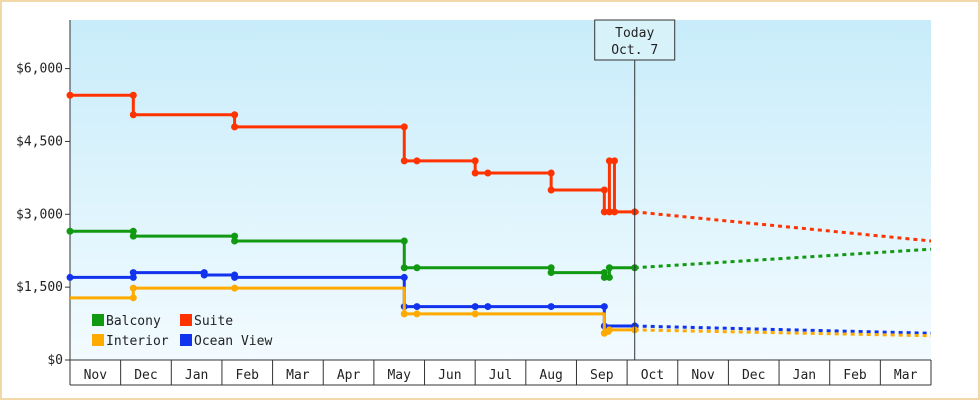 The image size is (980, 400). I want to click on y-tick-label: $6,000, so click(39, 69).